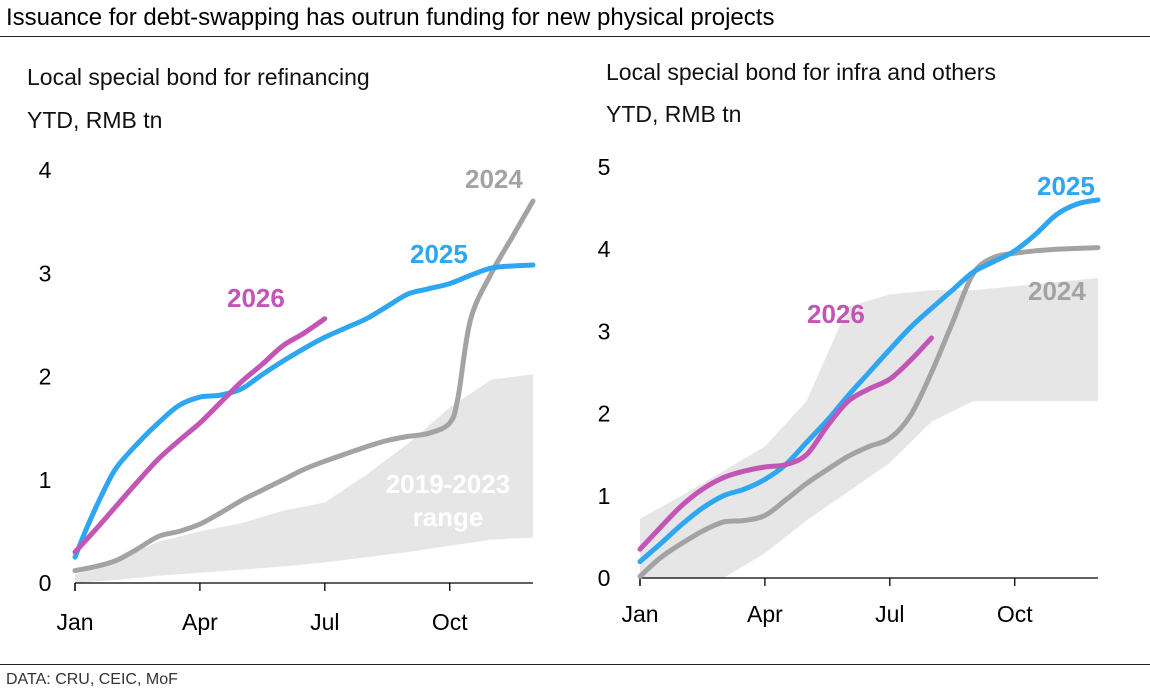  I want to click on range-band, so click(304, 478).